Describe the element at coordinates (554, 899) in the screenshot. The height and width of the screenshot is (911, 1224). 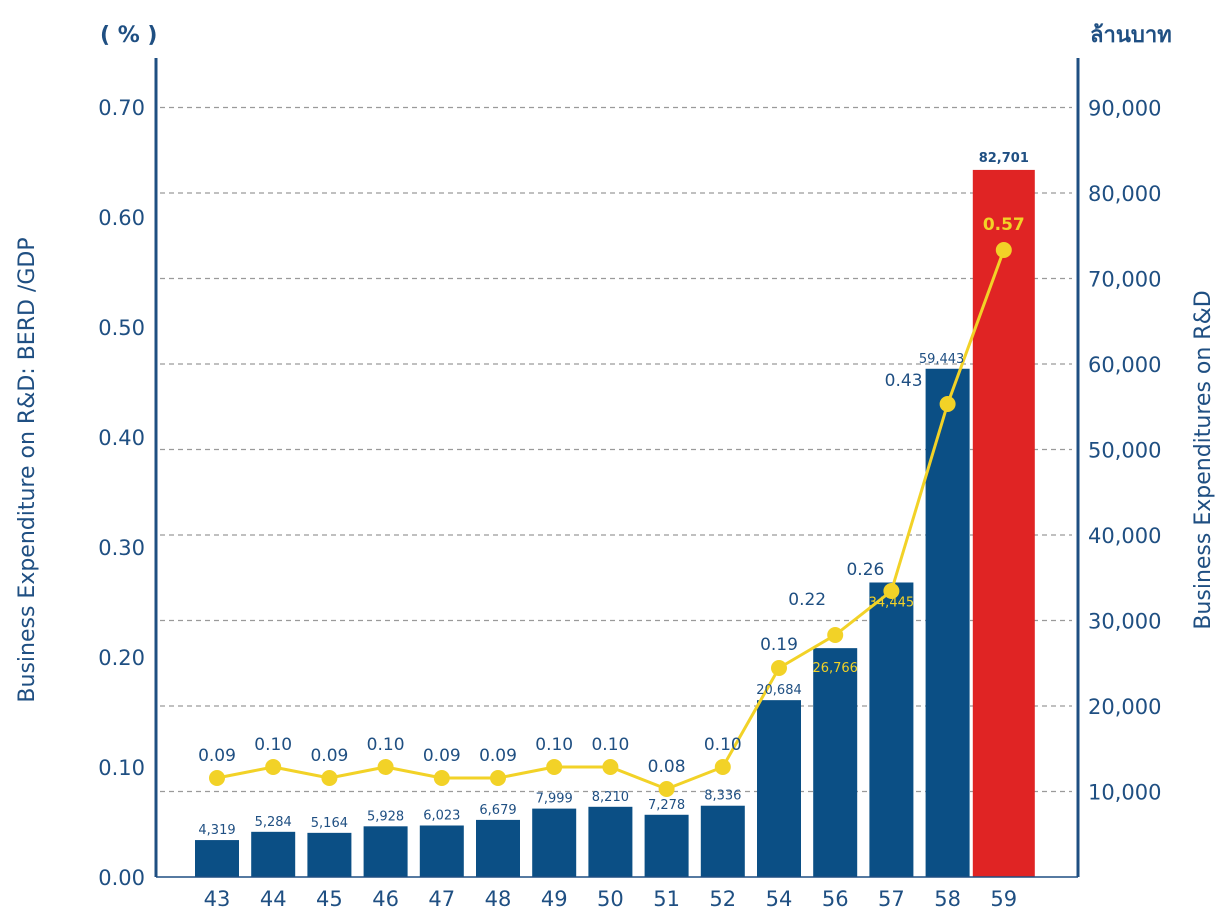
I see `x-tick-label: 49` at that location.